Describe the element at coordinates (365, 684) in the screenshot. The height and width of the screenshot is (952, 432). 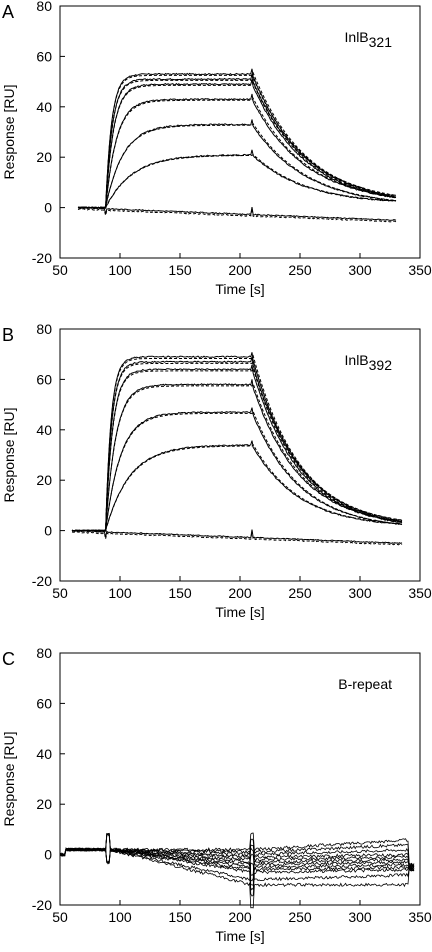
I see `series-annotation: B-repeat` at that location.